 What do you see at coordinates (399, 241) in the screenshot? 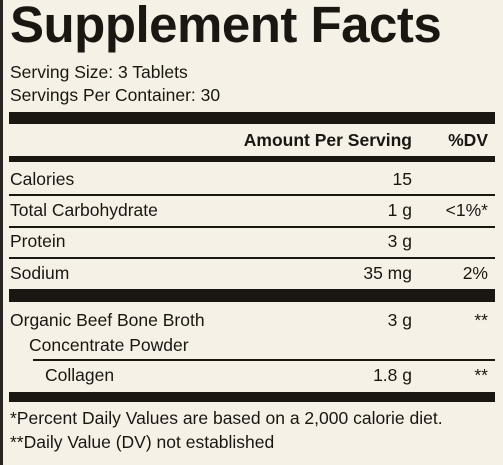
I see `nutrient-amount: 3 g` at bounding box center [399, 241].